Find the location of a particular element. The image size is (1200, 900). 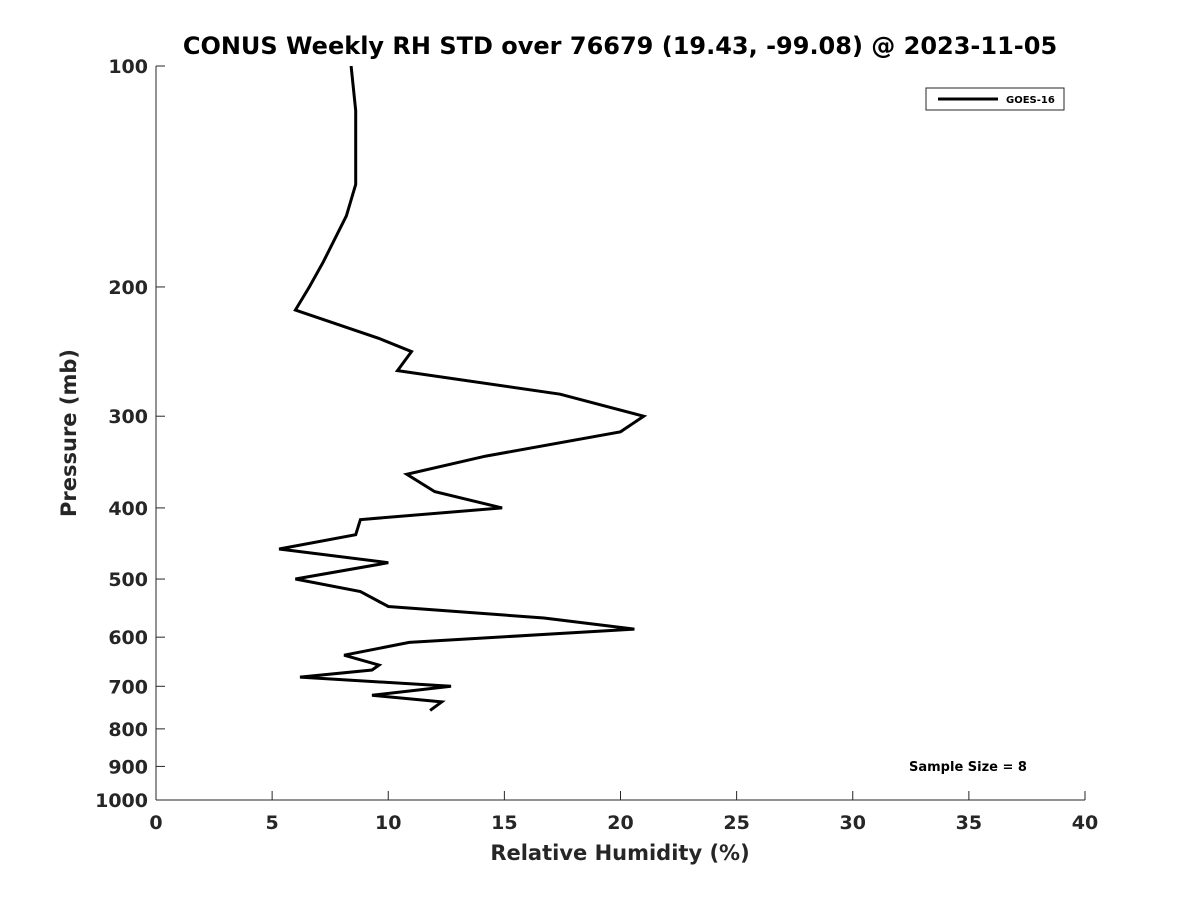

y-tick-label: 800 is located at coordinates (128, 730).